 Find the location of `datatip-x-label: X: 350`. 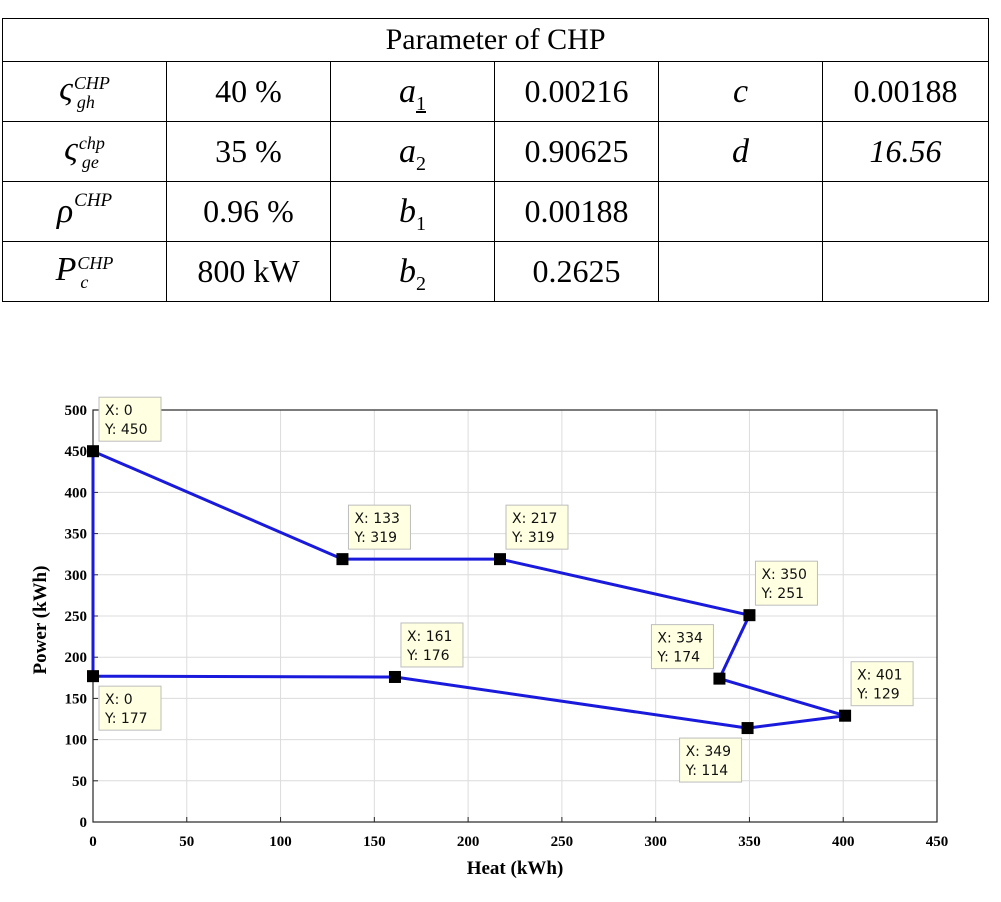

datatip-x-label: X: 350 is located at coordinates (783, 575).